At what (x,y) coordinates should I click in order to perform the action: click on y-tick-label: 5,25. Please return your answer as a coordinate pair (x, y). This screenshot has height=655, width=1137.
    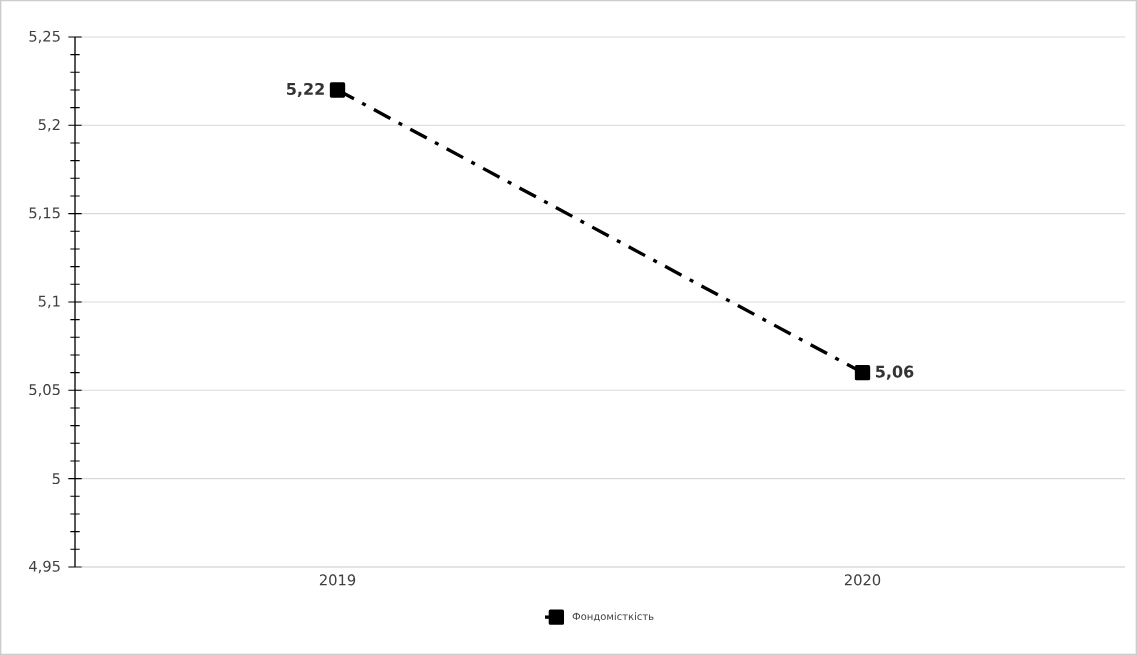
    Looking at the image, I should click on (44, 37).